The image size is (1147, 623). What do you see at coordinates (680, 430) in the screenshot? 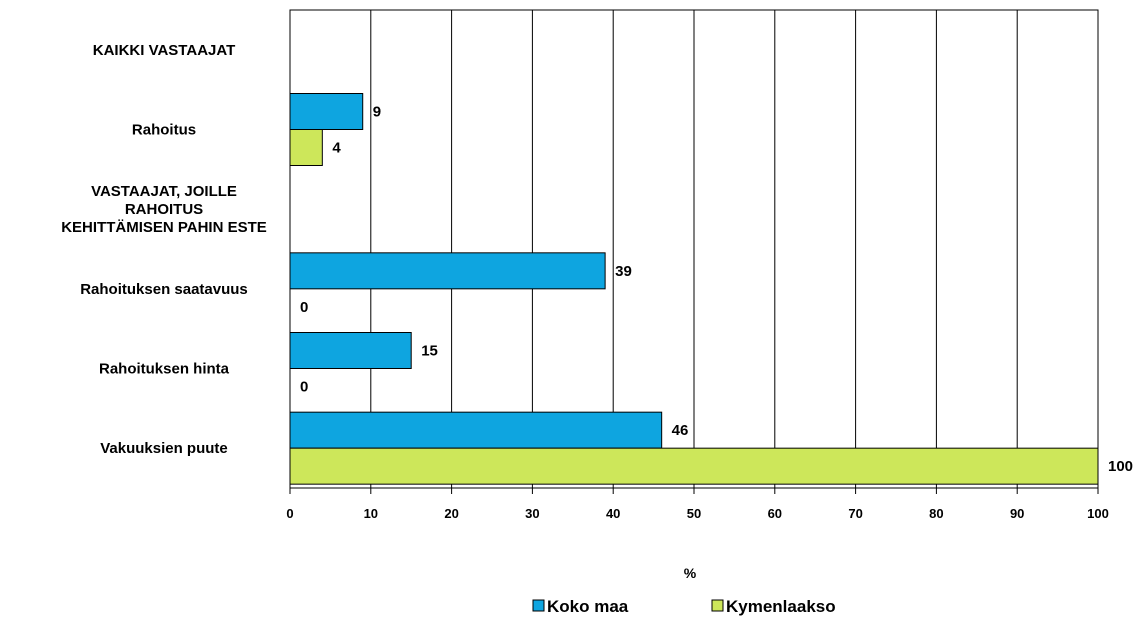
I see `data-label: 46` at bounding box center [680, 430].